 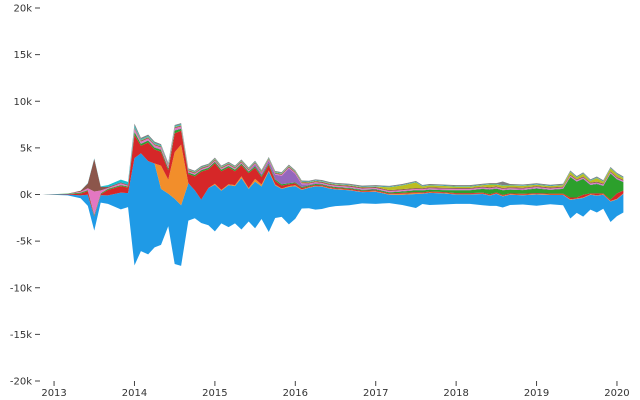 What do you see at coordinates (375, 393) in the screenshot?
I see `x-tick-label: 2017` at bounding box center [375, 393].